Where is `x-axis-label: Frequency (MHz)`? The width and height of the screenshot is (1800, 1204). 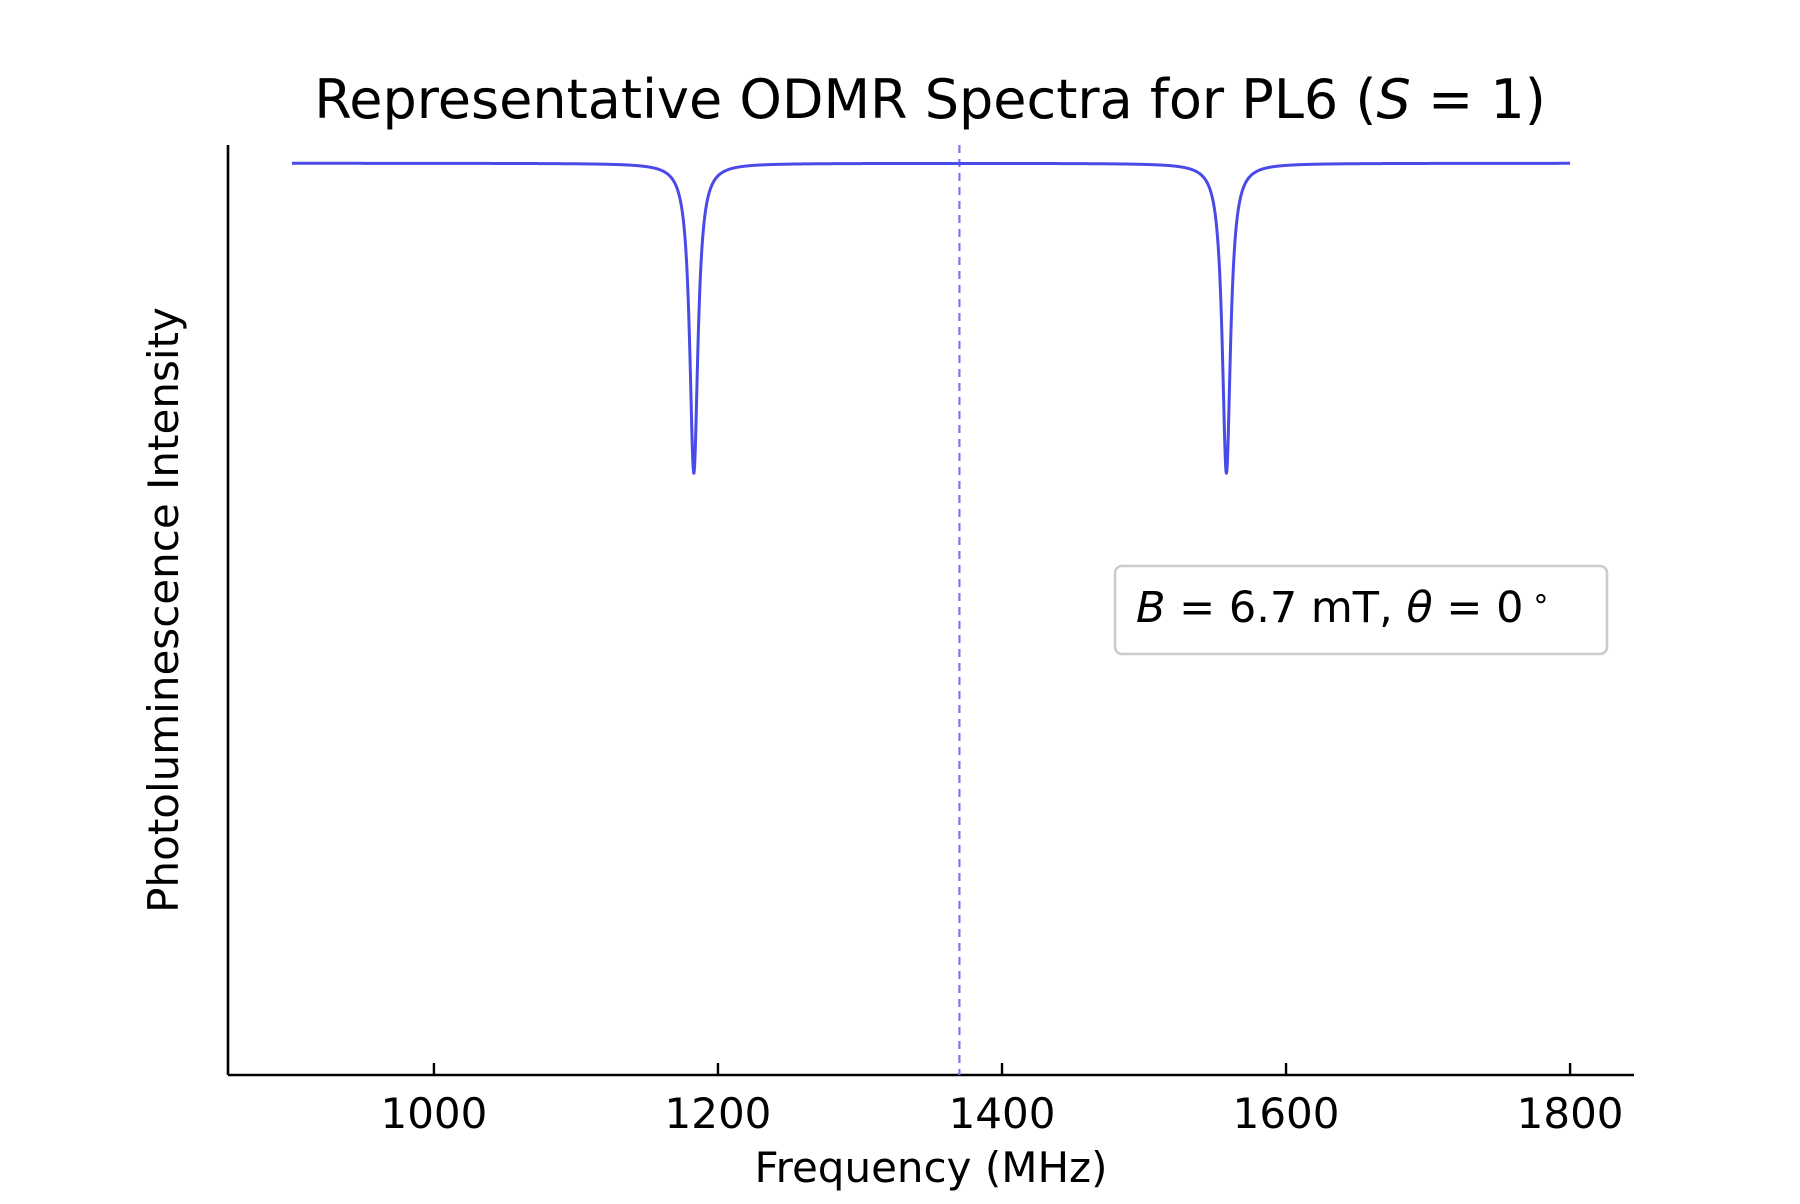
x-axis-label: Frequency (MHz) is located at coordinates (931, 1167).